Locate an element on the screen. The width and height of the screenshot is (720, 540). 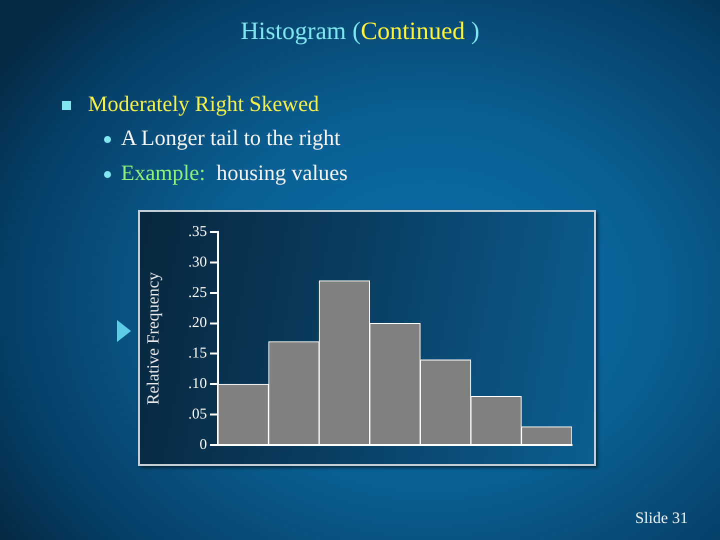
y-tick-label: .30 is located at coordinates (197, 262).